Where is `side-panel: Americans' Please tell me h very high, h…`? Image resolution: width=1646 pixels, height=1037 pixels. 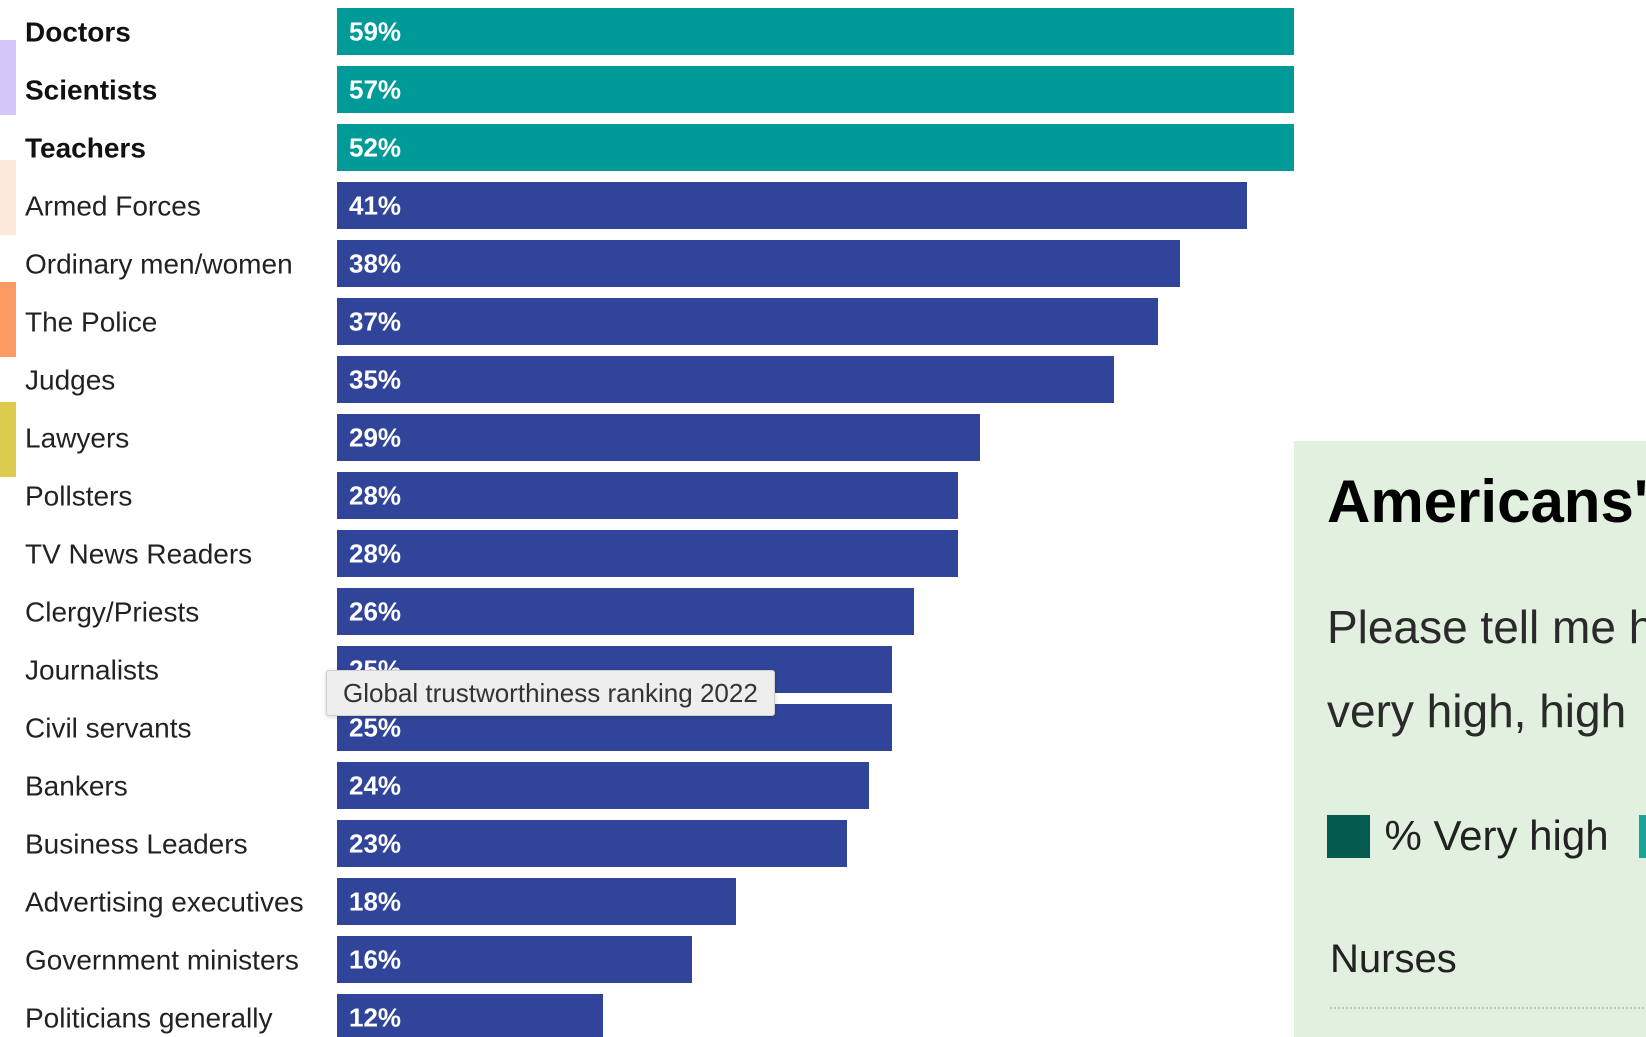
side-panel: Americans' Please tell me h very high, h… is located at coordinates (1470, 739).